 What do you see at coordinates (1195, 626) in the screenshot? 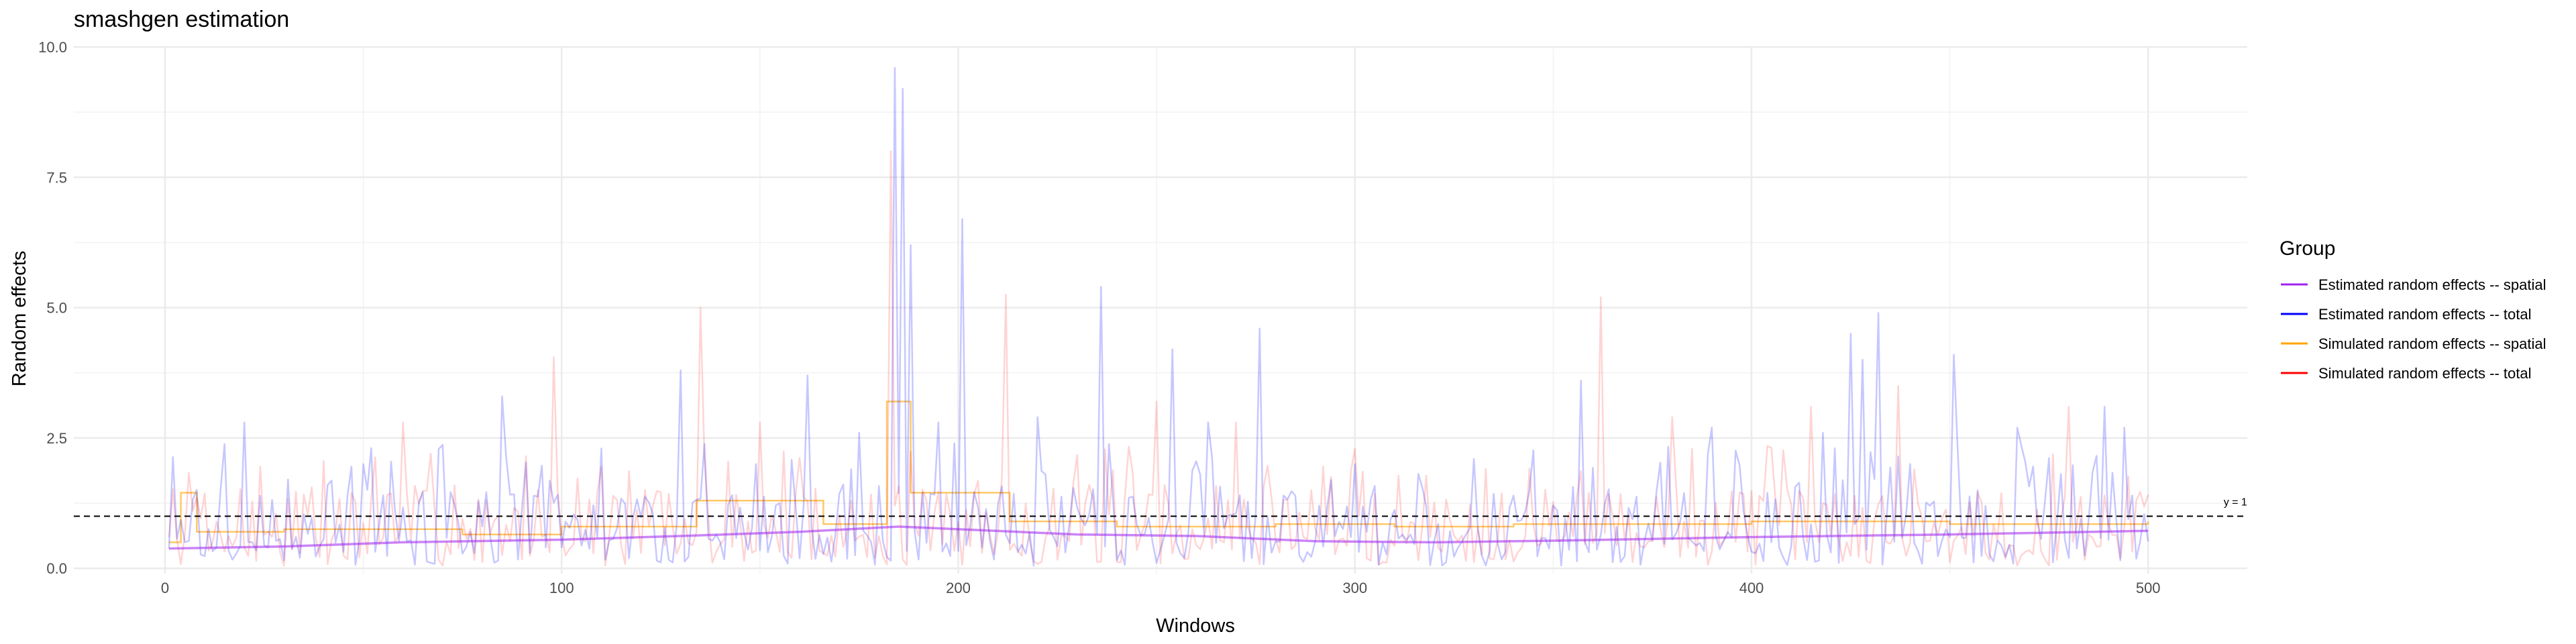
I see `x-axis-title: Windows` at bounding box center [1195, 626].